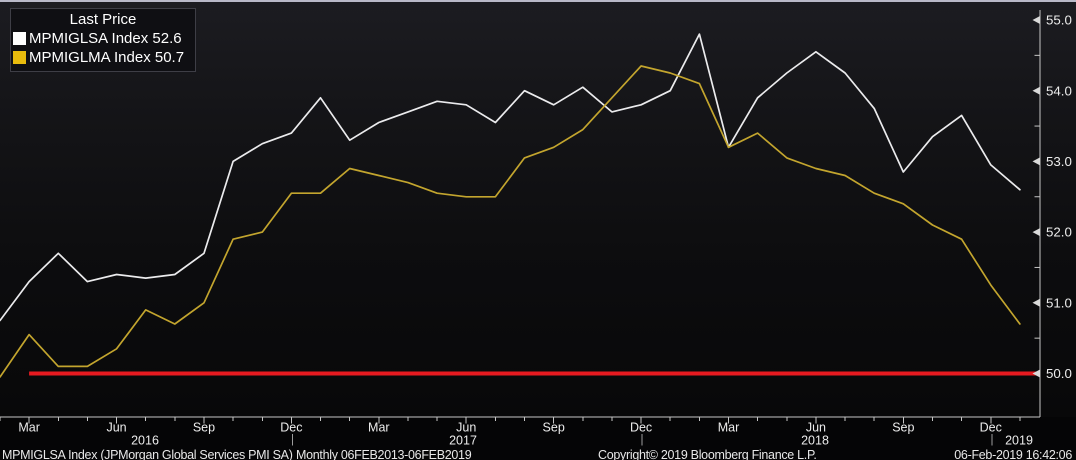  Describe the element at coordinates (105, 38) in the screenshot. I see `legend-item-label: MPMIGLSA Index 52.6` at that location.